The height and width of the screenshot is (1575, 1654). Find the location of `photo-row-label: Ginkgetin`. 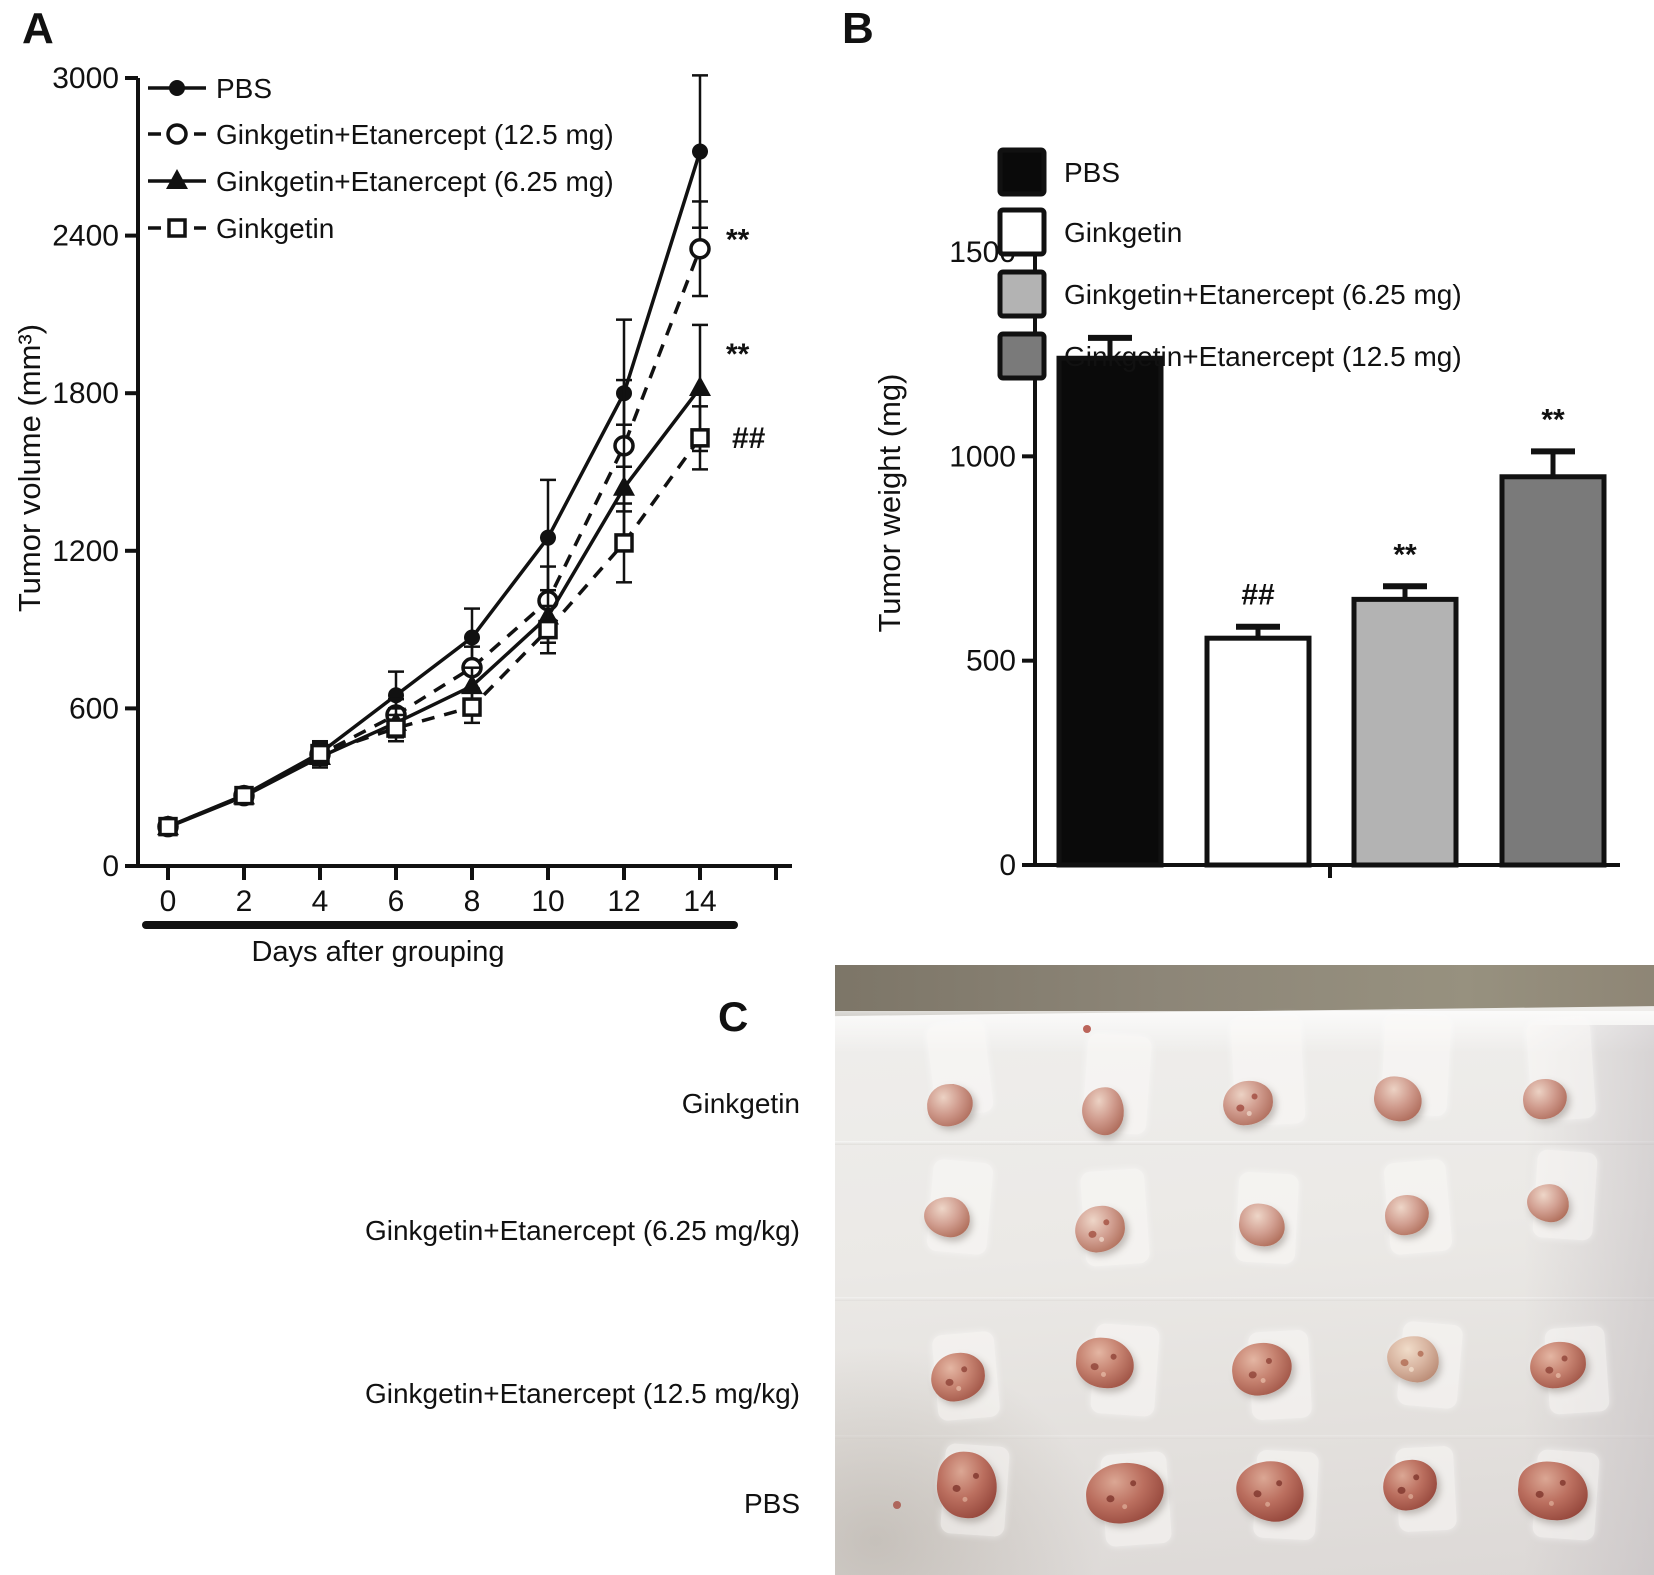

photo-row-label: Ginkgetin is located at coordinates (740, 1103).